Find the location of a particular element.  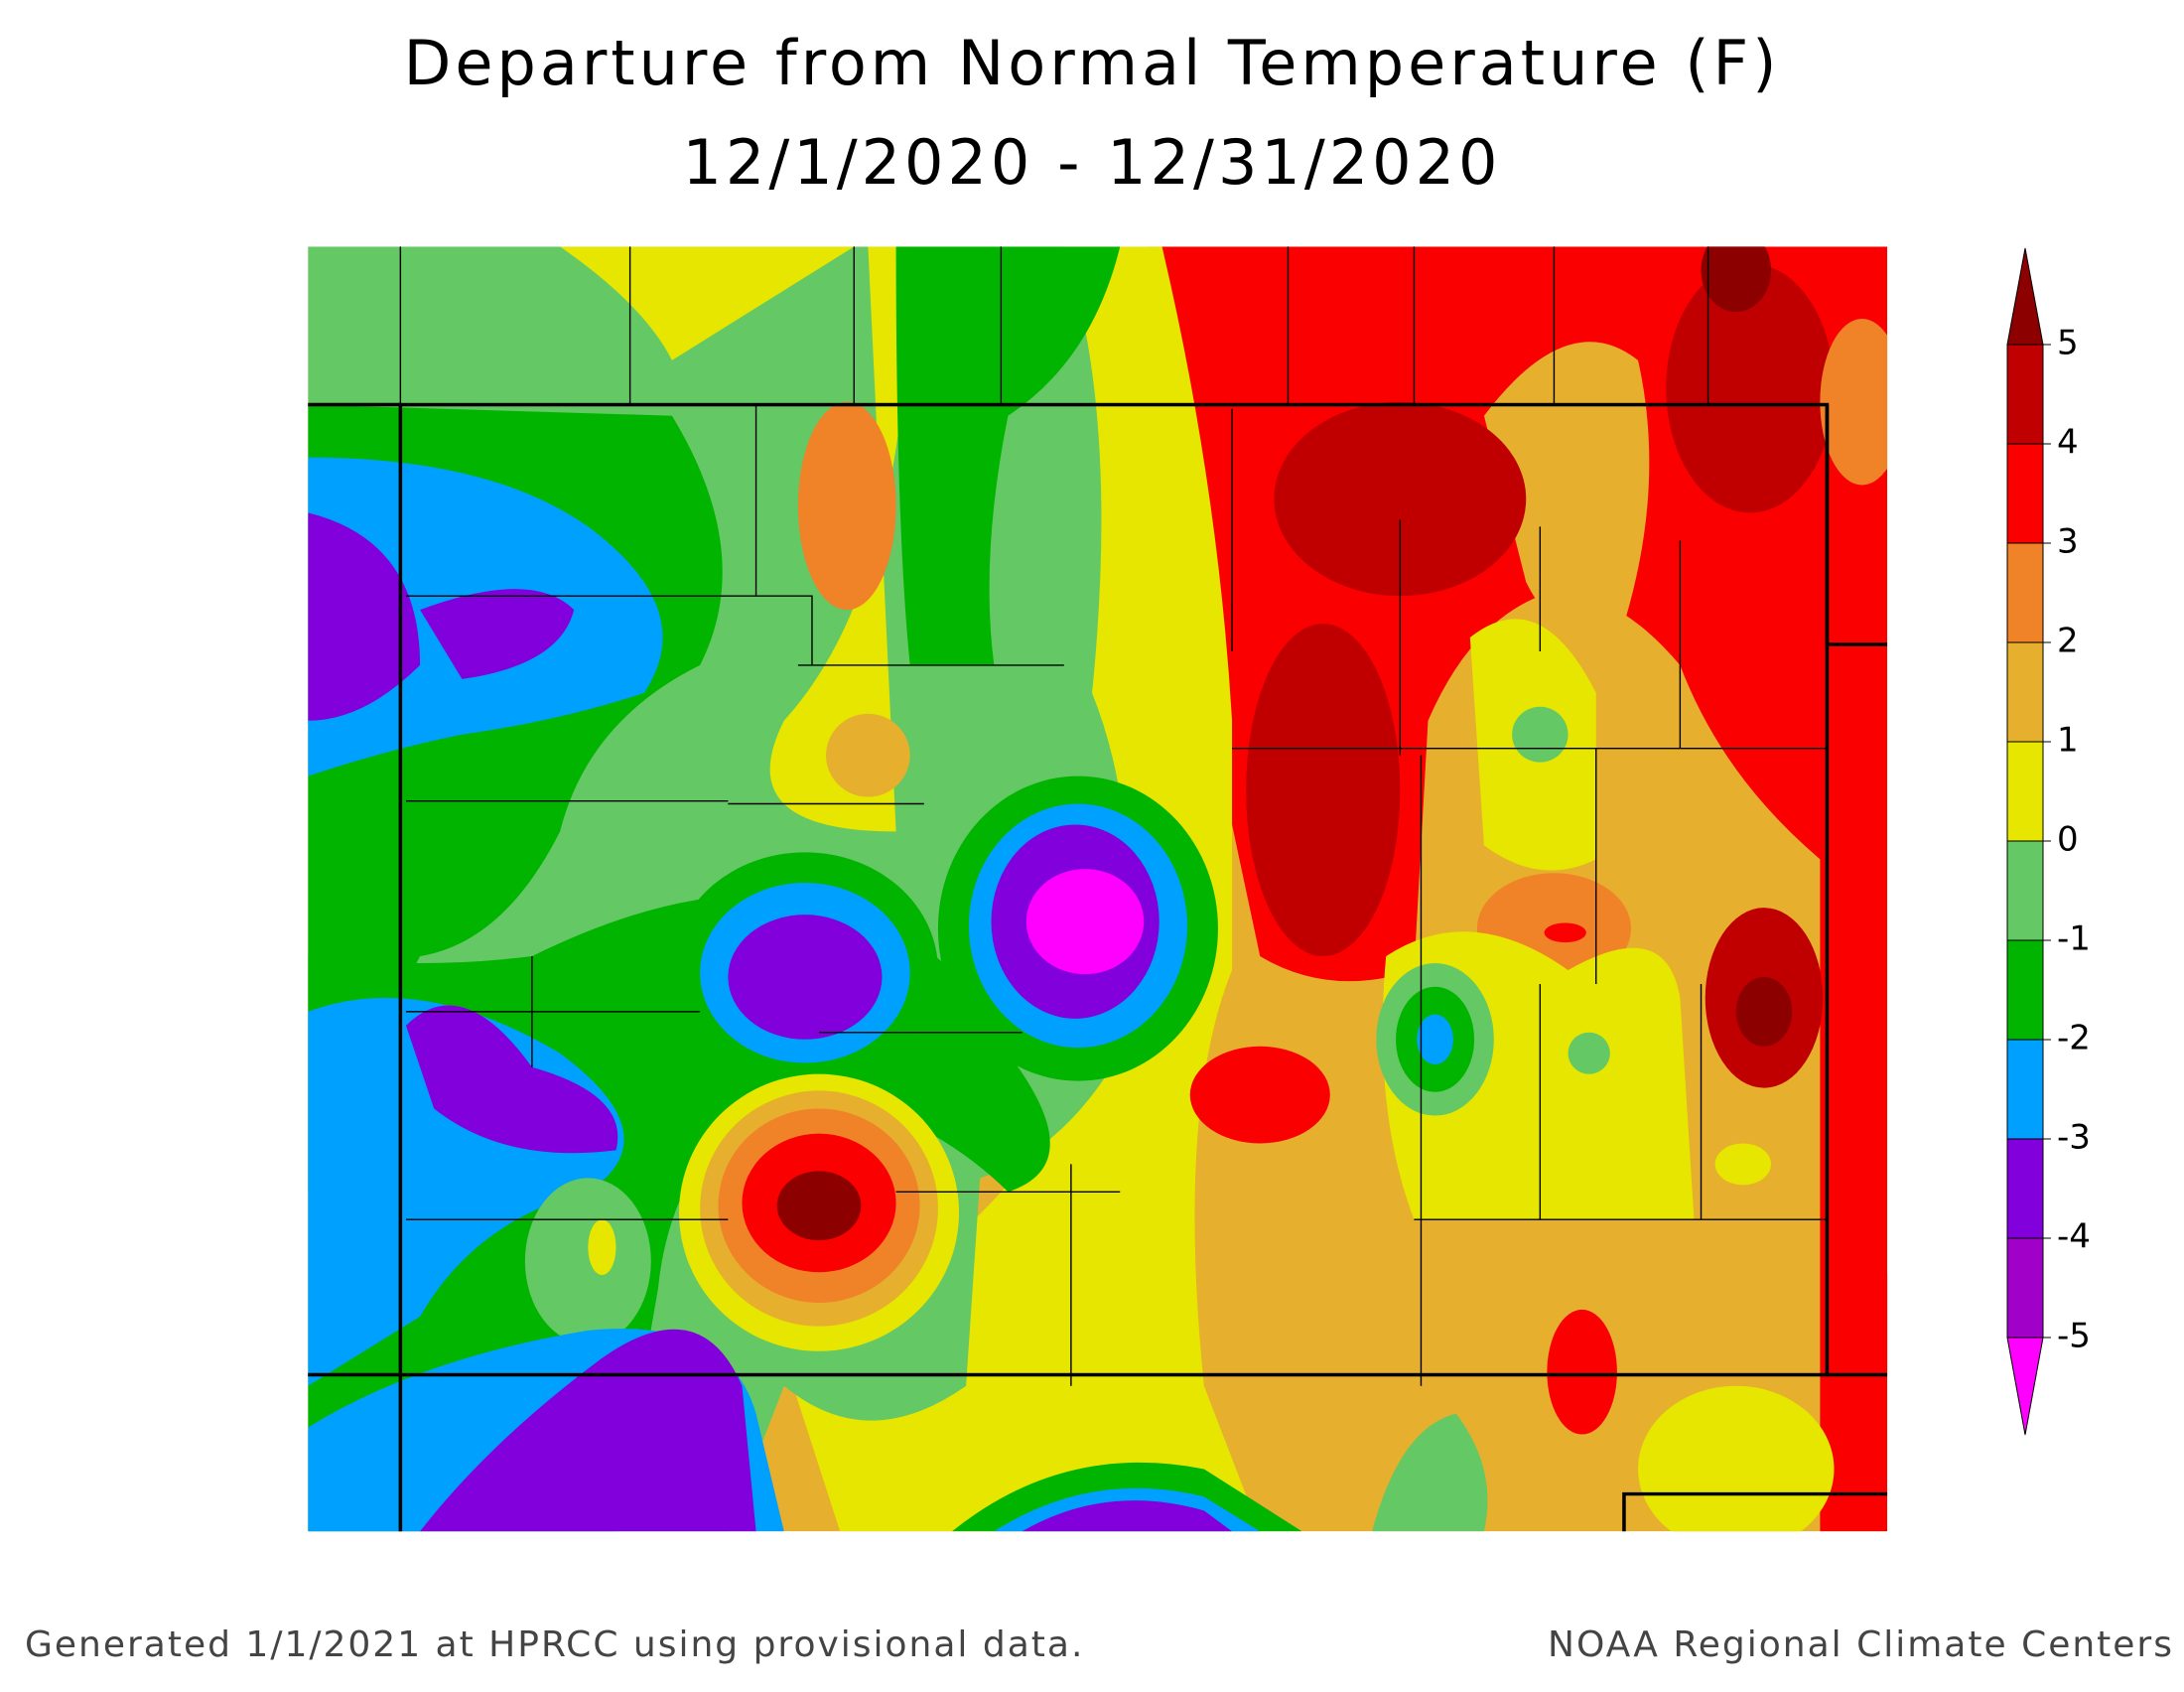

tick-label: -1 is located at coordinates (2074, 939).